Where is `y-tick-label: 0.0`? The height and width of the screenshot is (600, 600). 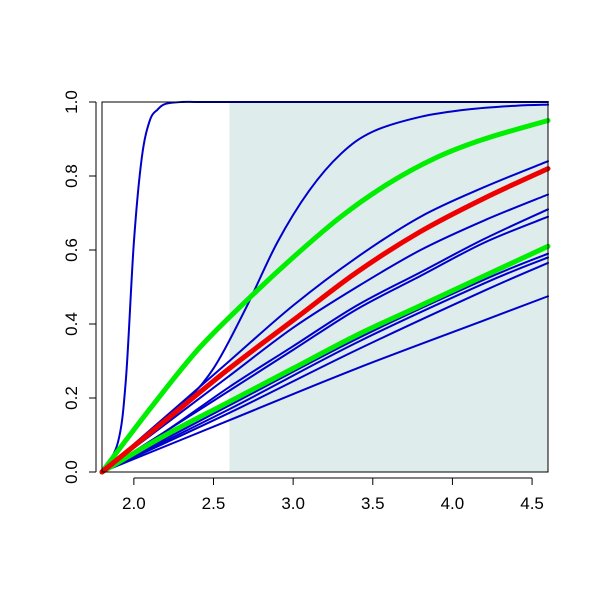
y-tick-label: 0.0 is located at coordinates (71, 472).